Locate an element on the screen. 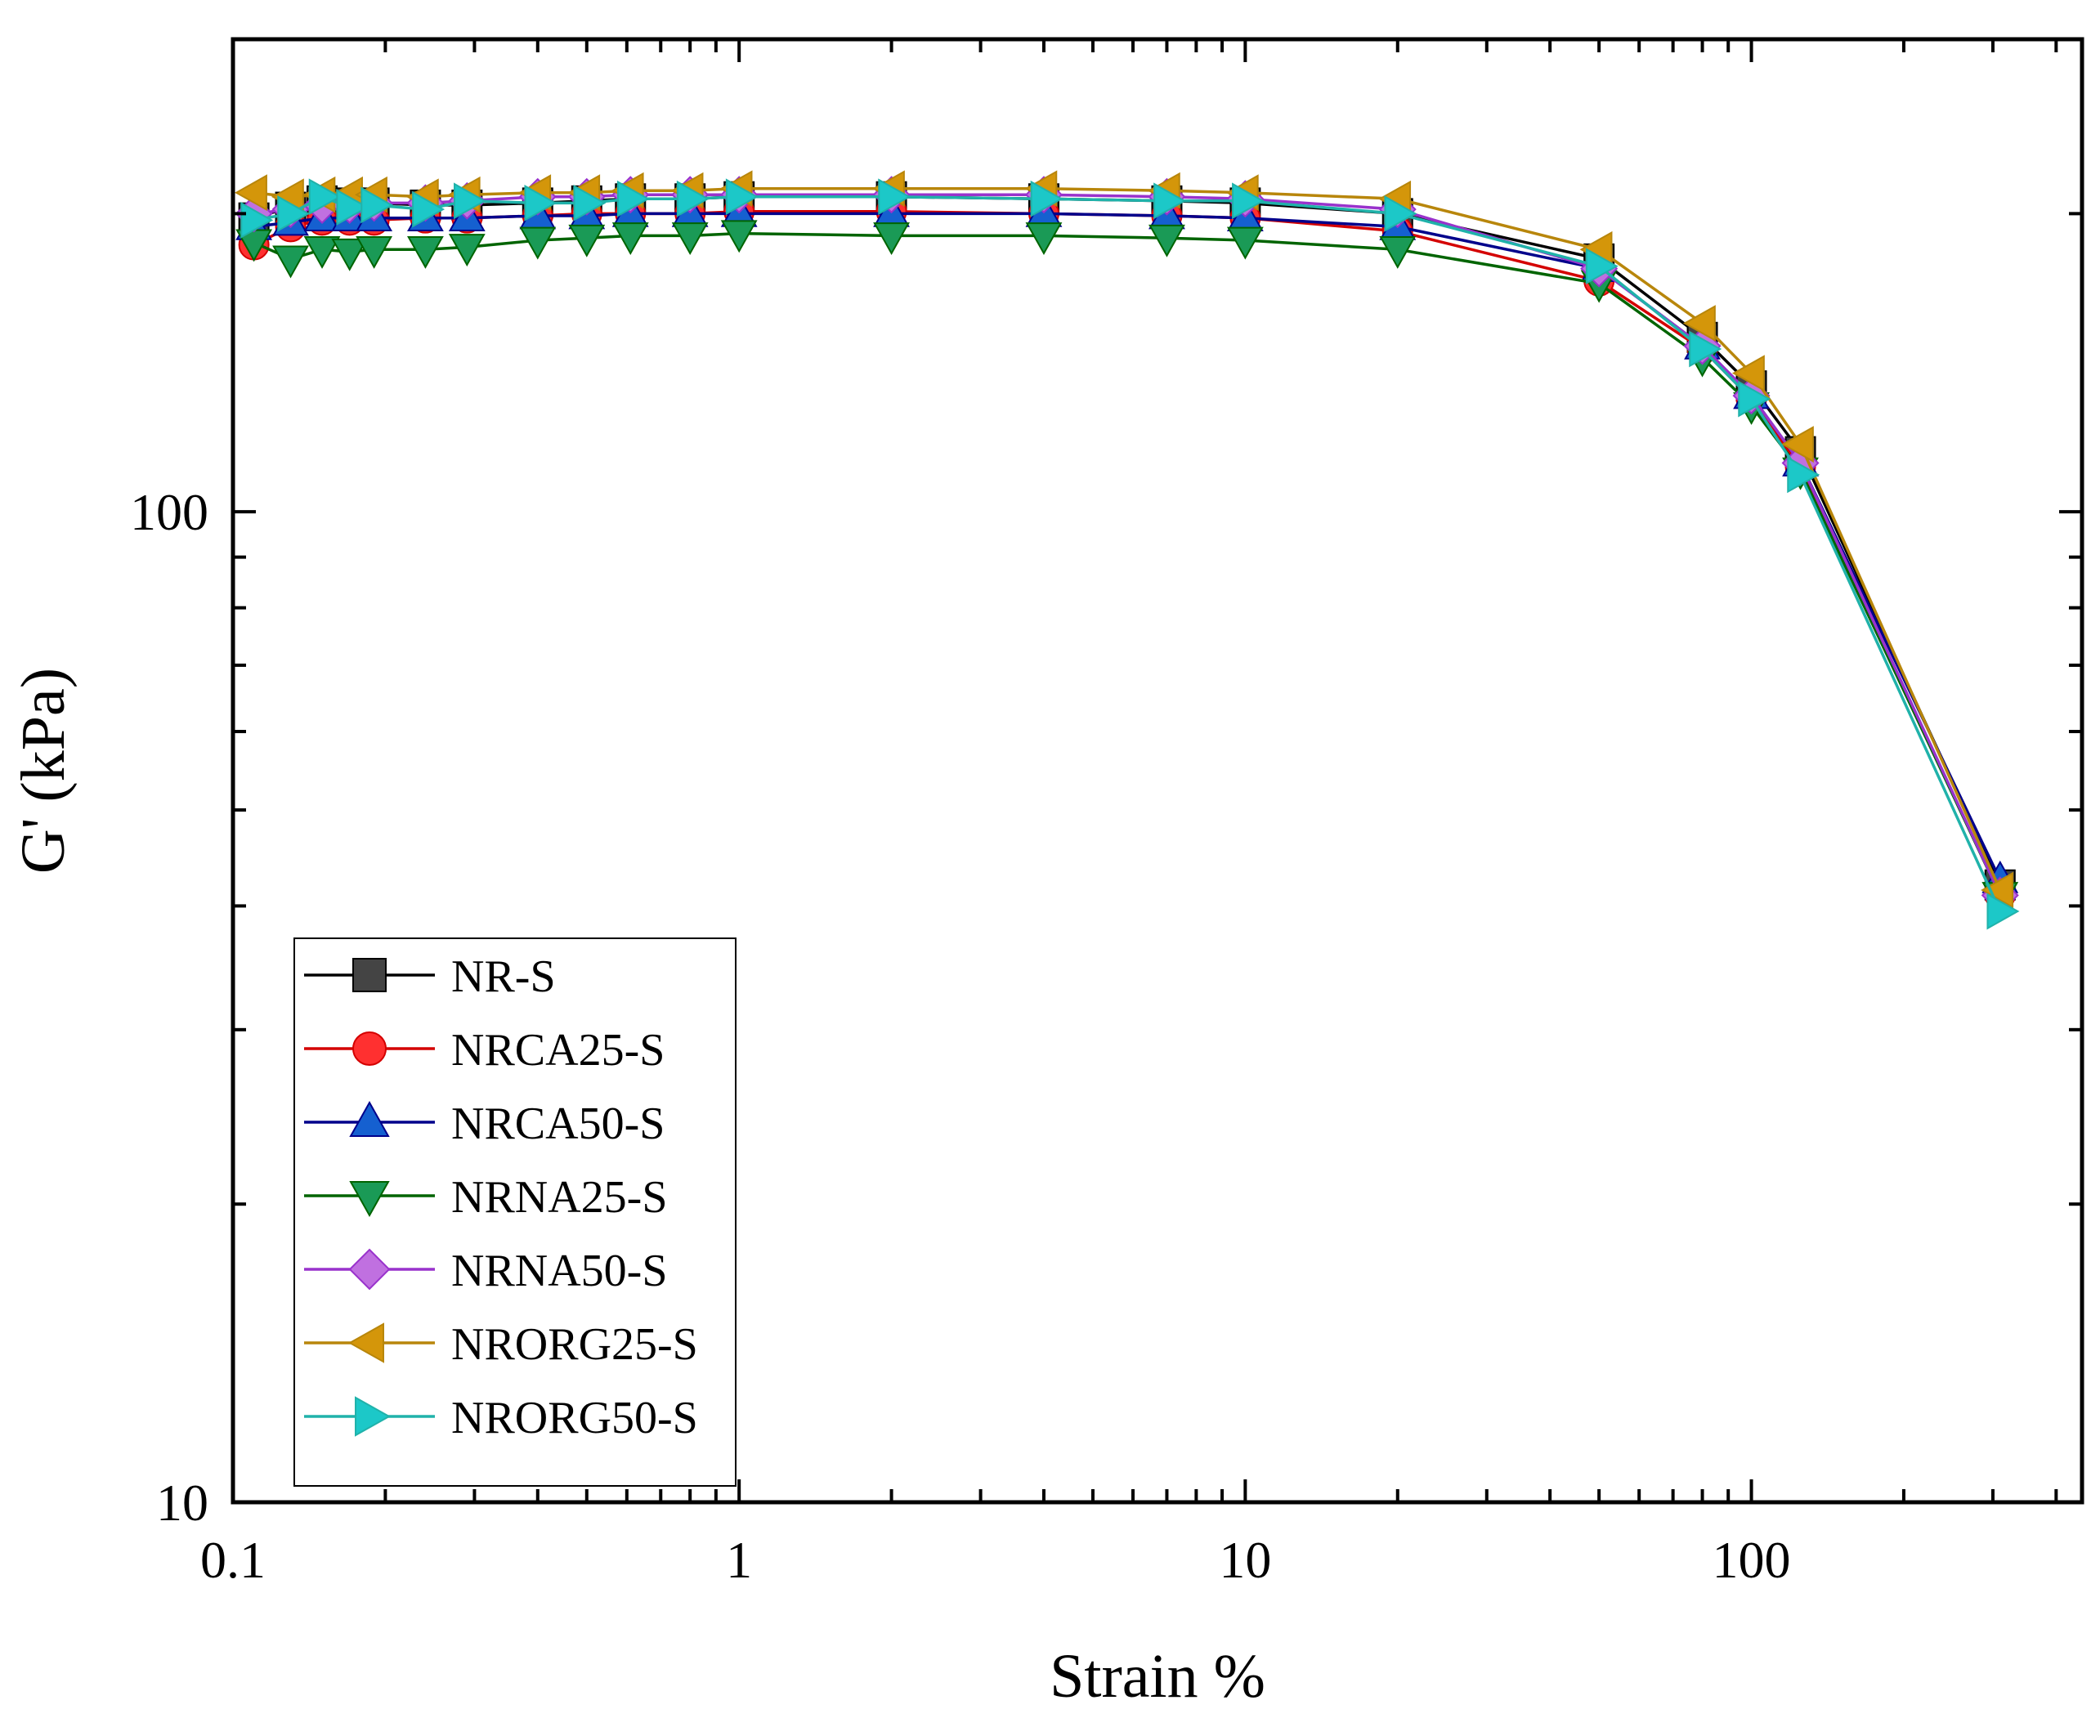 Image resolution: width=2100 pixels, height=1736 pixels. legend-entry: NRORG50-S is located at coordinates (501, 1418).